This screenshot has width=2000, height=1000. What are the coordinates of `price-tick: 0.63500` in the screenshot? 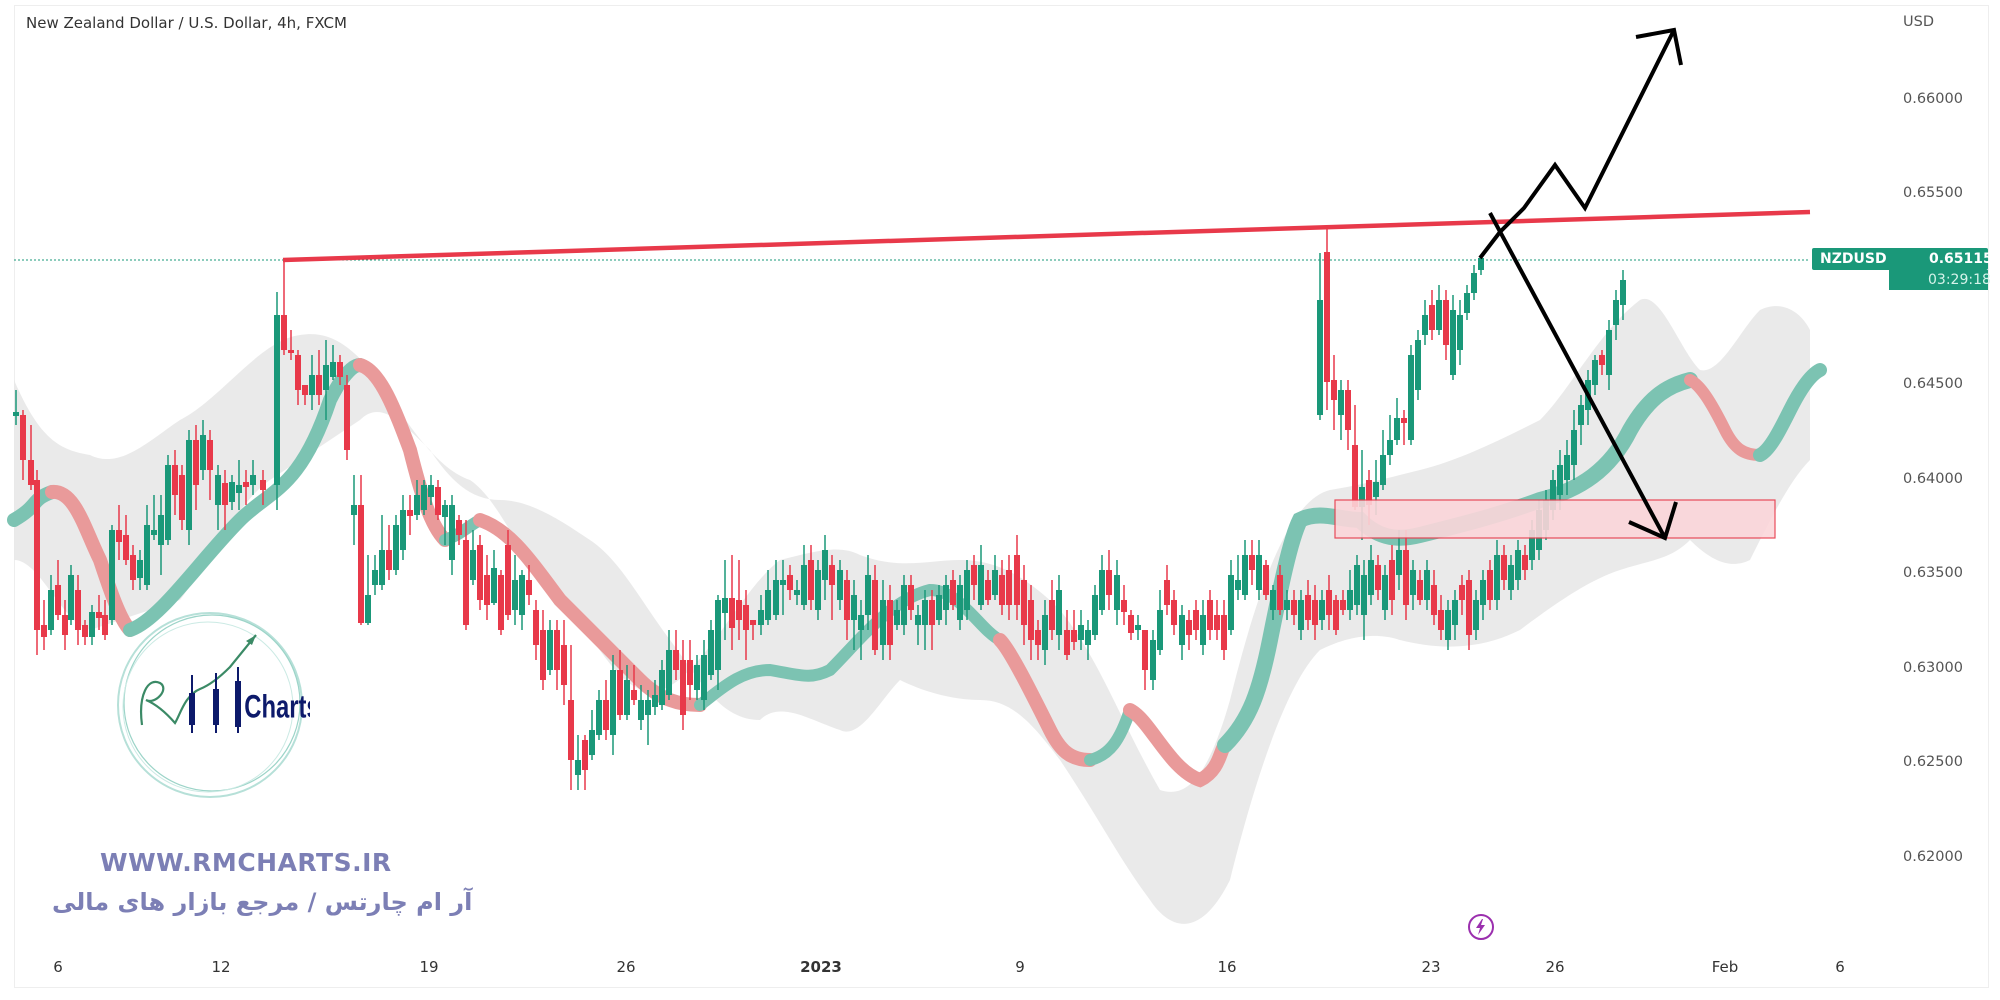 It's located at (1933, 573).